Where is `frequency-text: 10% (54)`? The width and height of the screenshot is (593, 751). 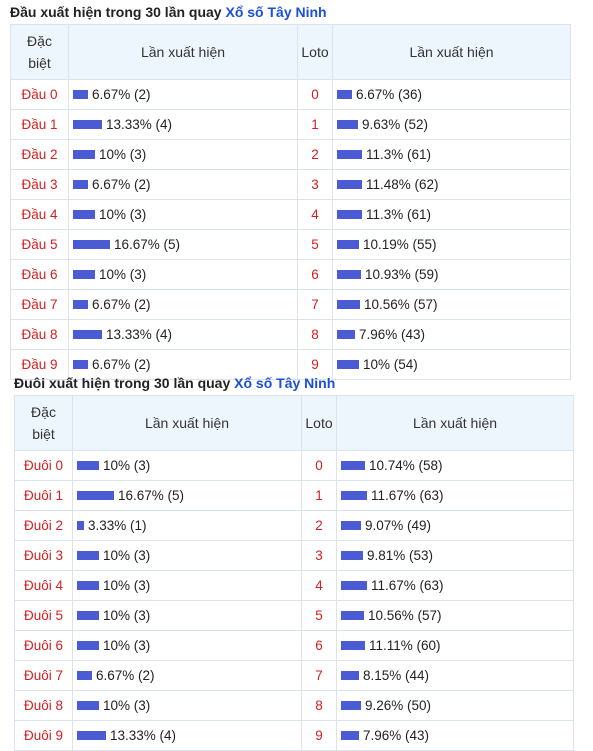 frequency-text: 10% (54) is located at coordinates (390, 364).